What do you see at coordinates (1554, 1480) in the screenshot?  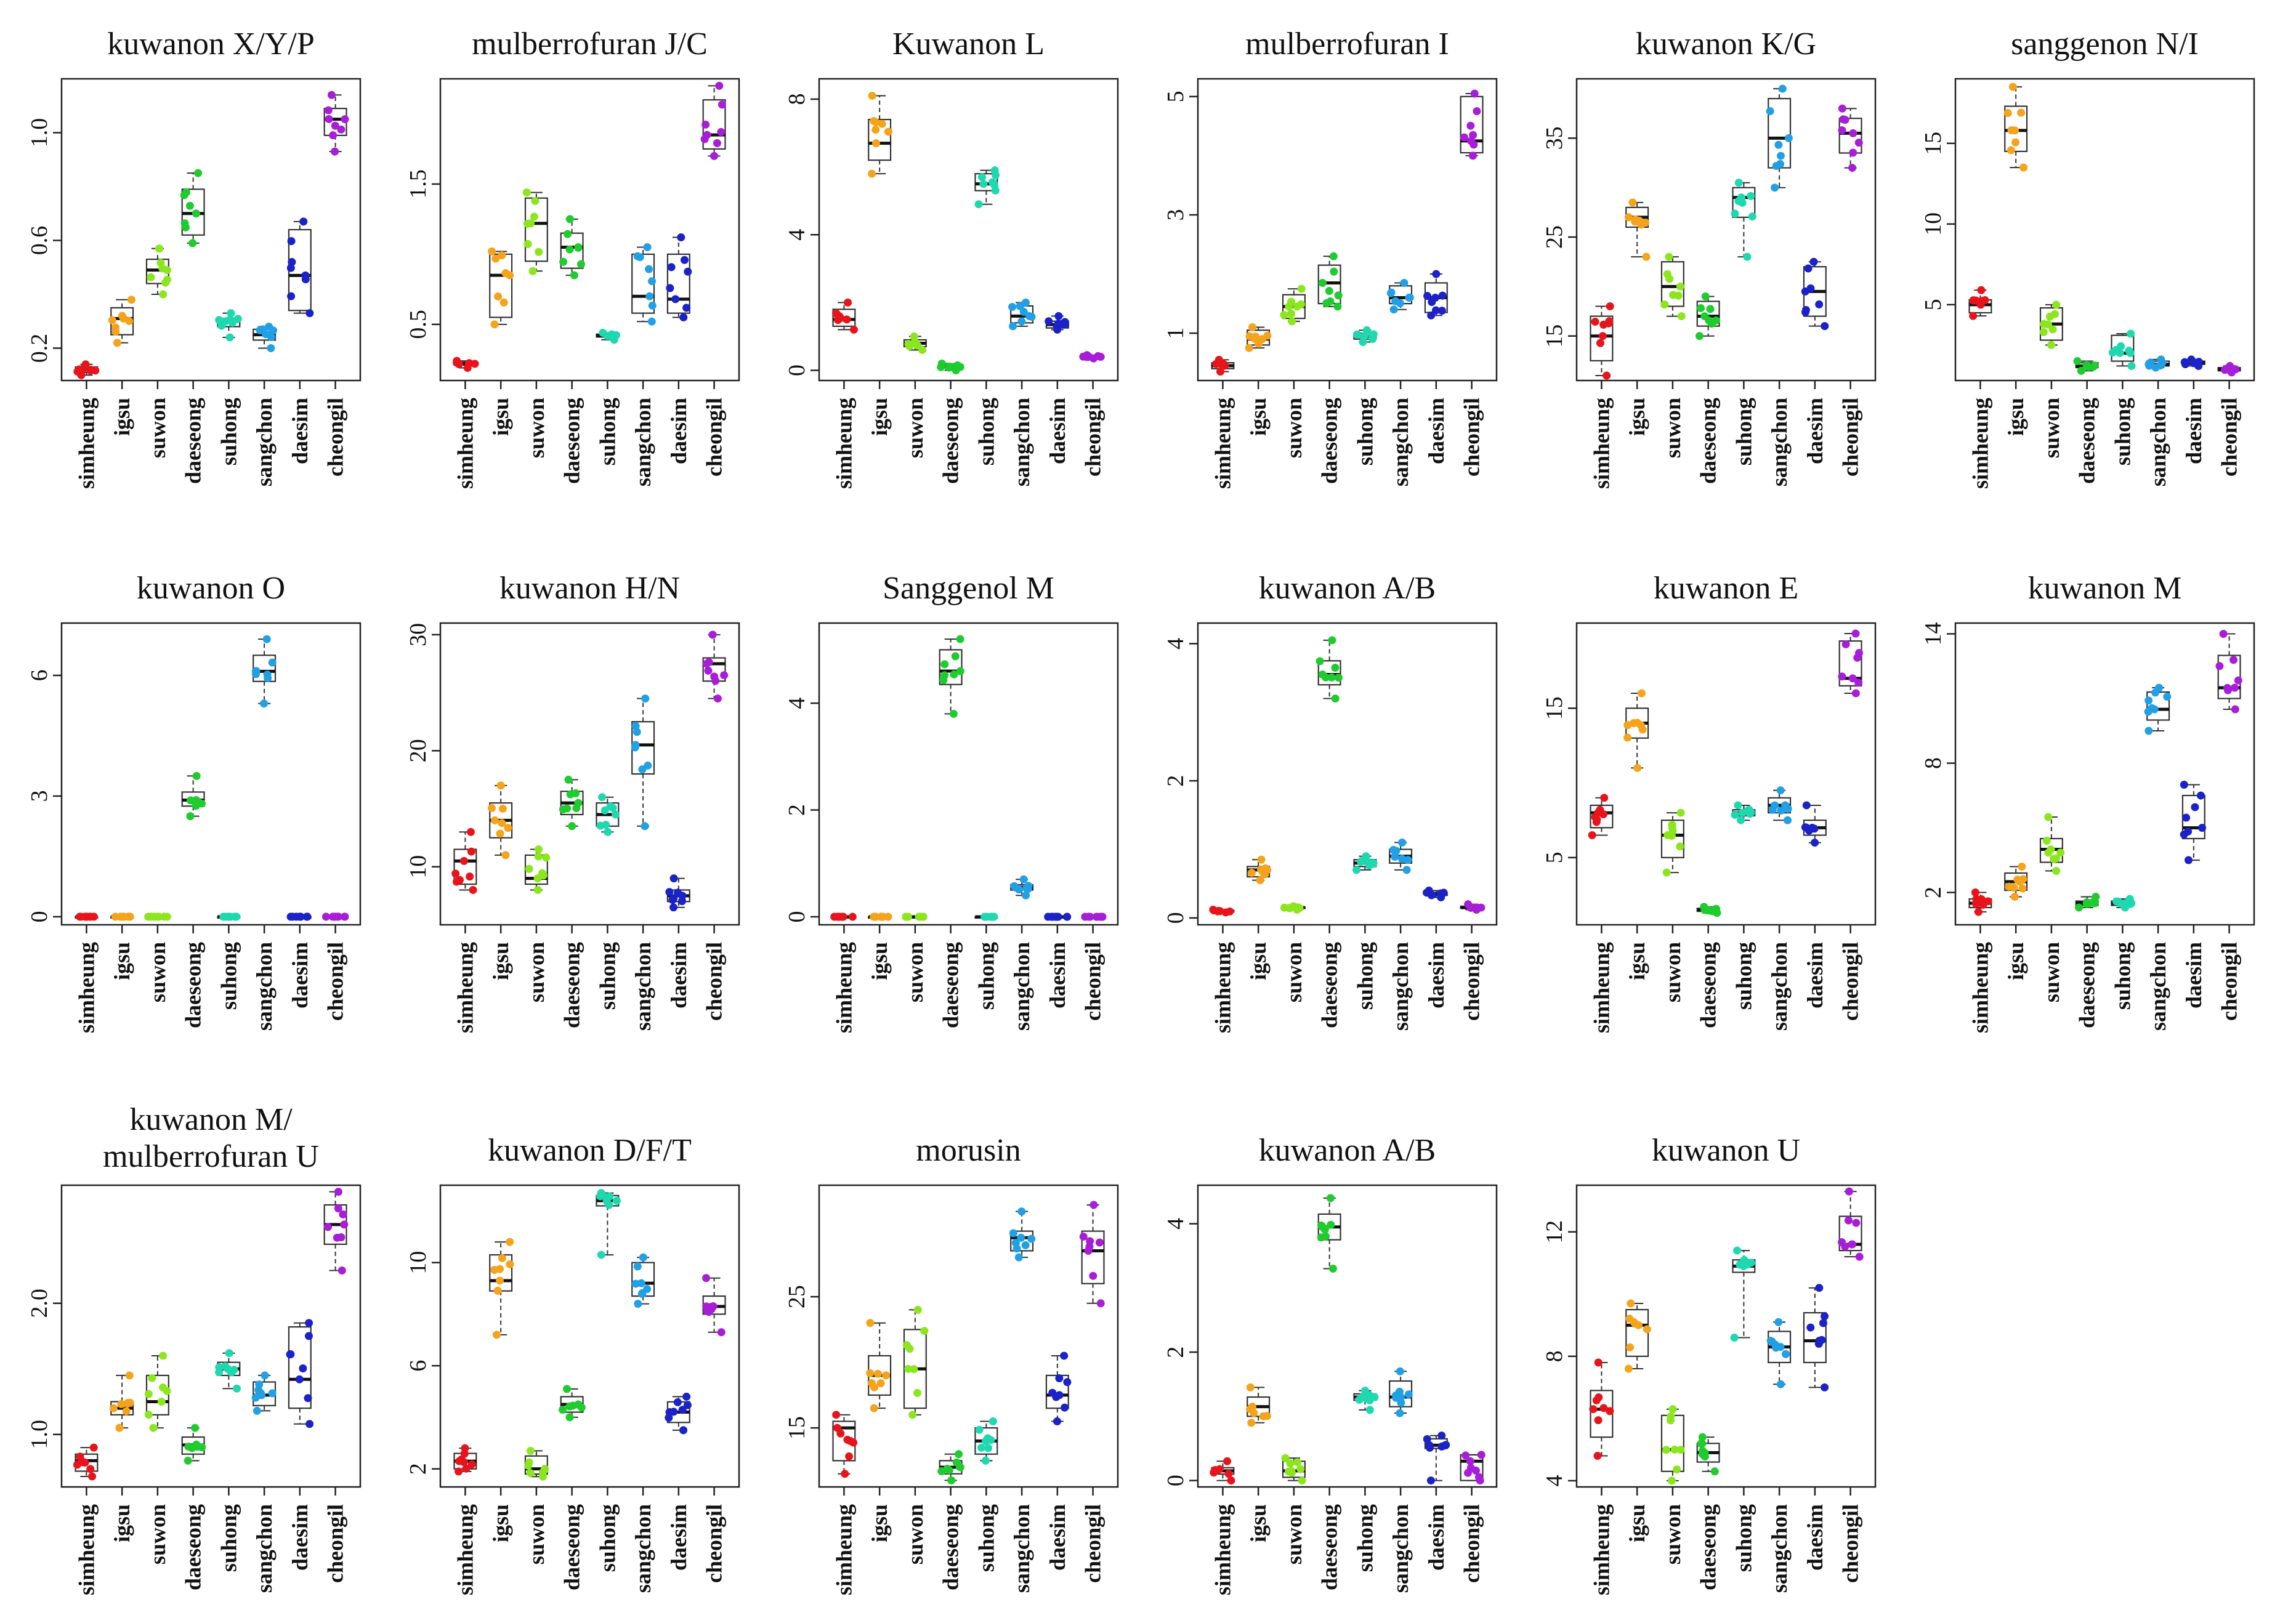 I see `y-tick-label: 4` at bounding box center [1554, 1480].